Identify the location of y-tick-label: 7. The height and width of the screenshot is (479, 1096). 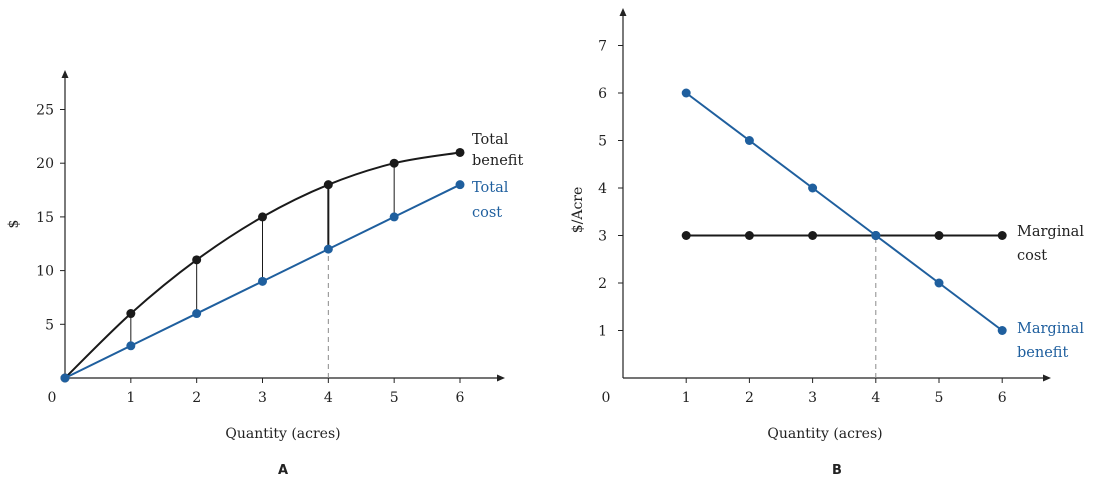
(602, 47).